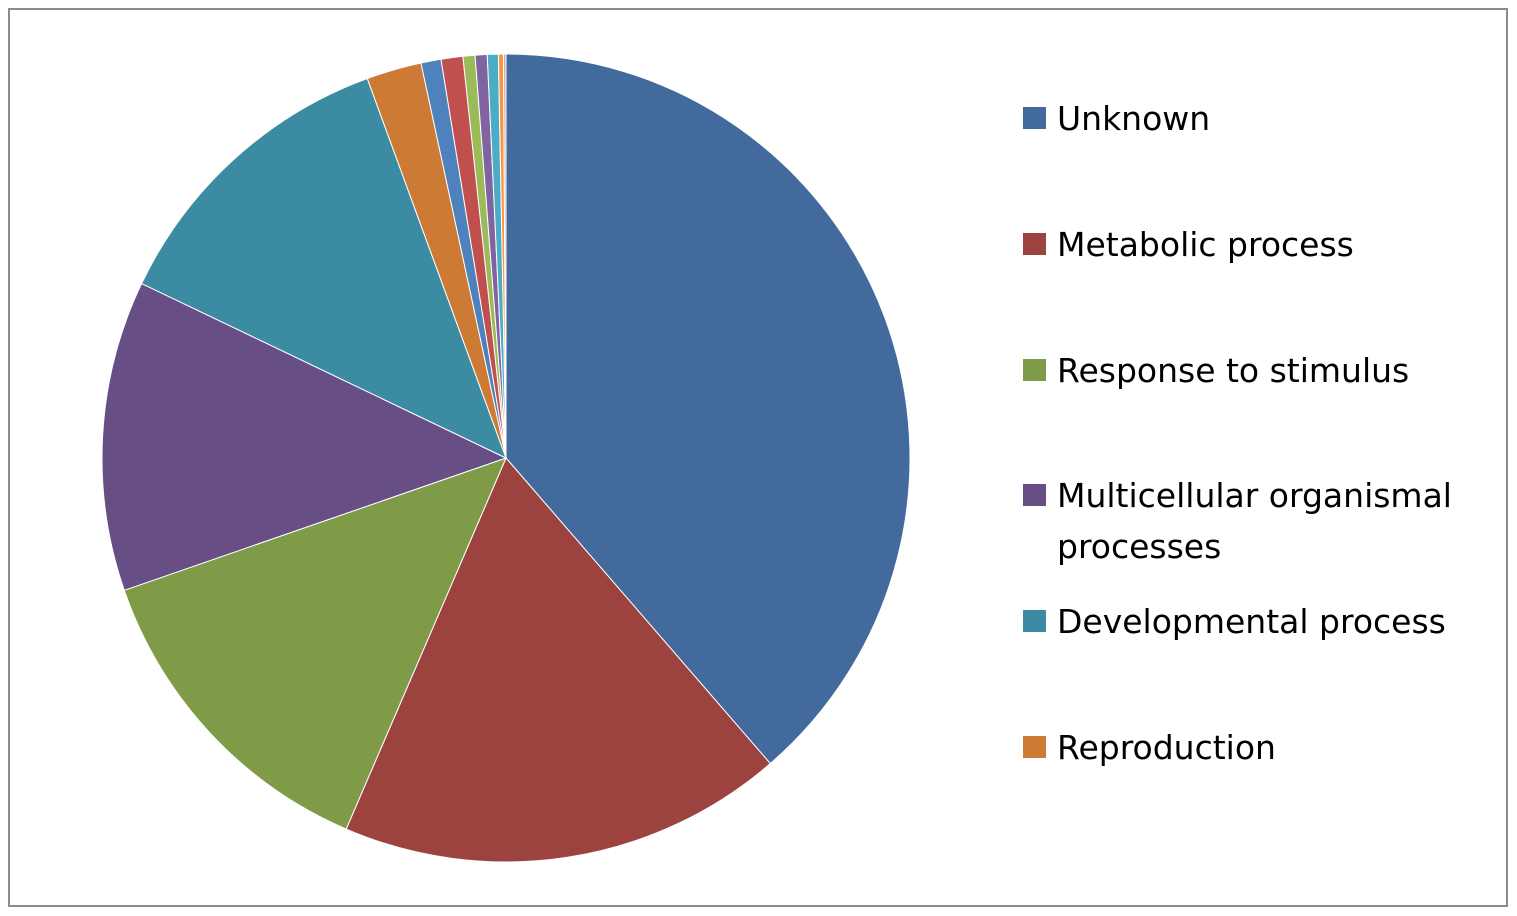 The width and height of the screenshot is (1517, 916). Describe the element at coordinates (1133, 118) in the screenshot. I see `legend-label: Unknown` at that location.